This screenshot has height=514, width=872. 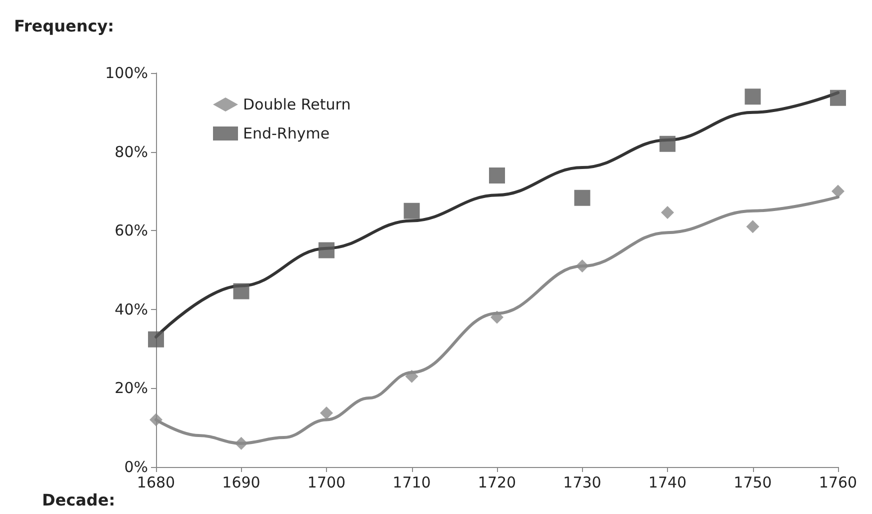 I want to click on x-tick-label: 1700, so click(x=326, y=483).